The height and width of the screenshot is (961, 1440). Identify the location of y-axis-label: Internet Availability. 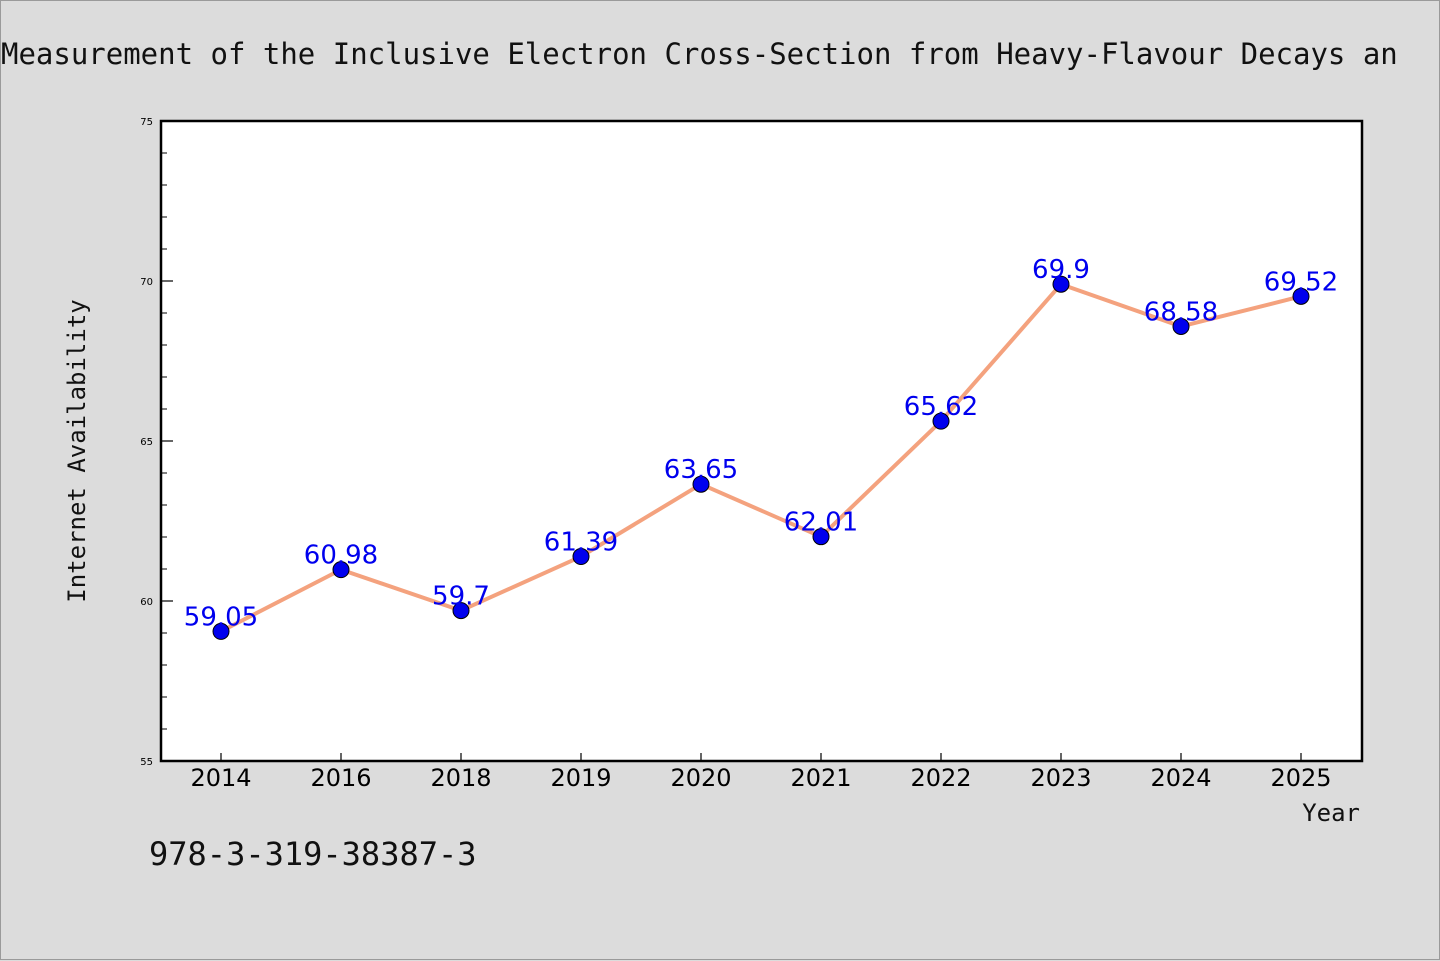
(77, 450).